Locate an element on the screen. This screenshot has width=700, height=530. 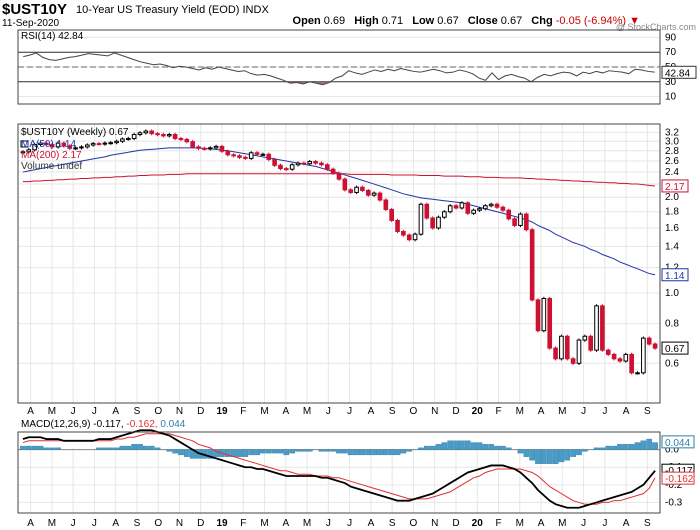
price-last-value: 0.67 is located at coordinates (675, 349).